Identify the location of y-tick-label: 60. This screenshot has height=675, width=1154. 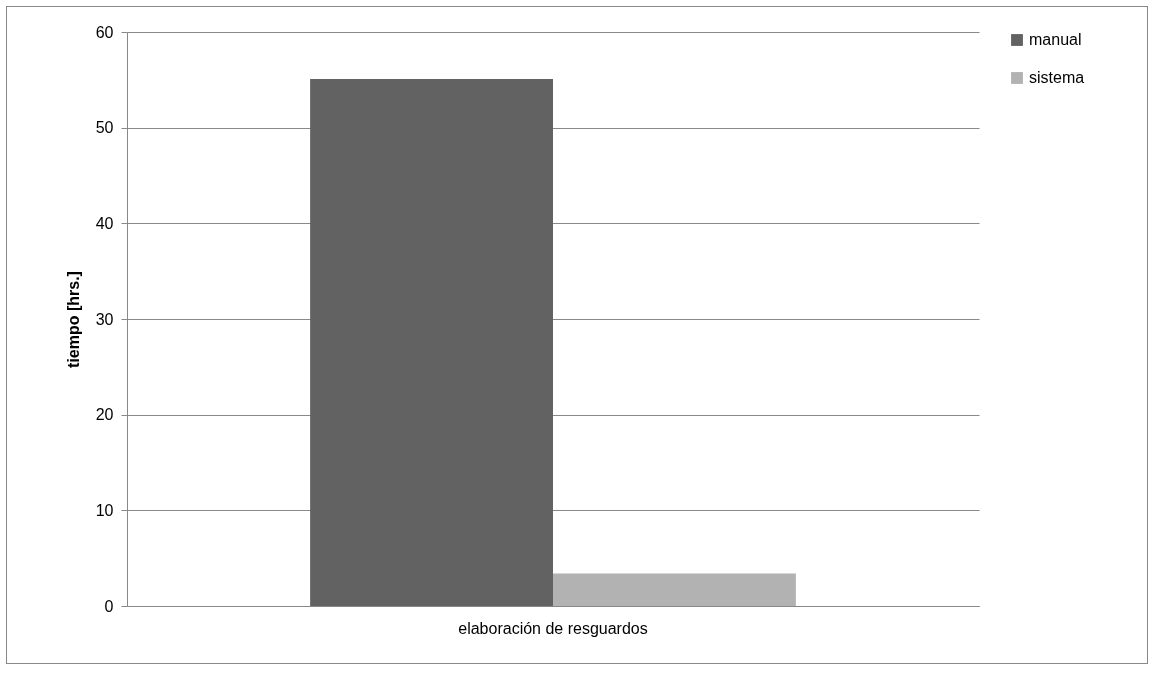
(104, 32).